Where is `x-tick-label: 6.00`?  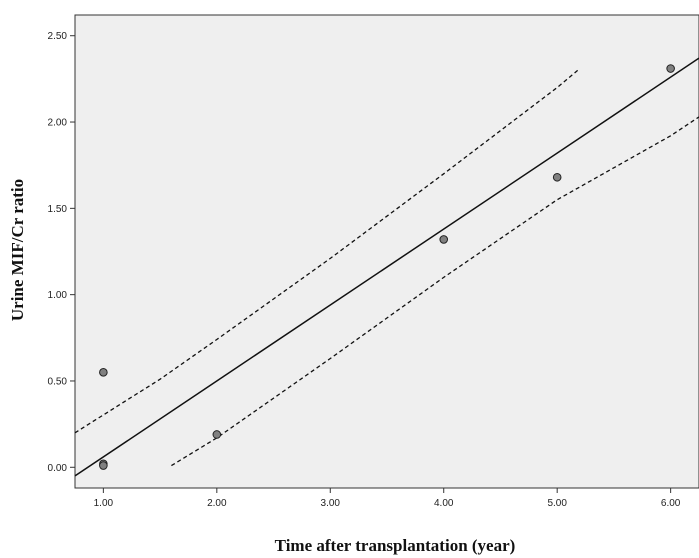 x-tick-label: 6.00 is located at coordinates (671, 503).